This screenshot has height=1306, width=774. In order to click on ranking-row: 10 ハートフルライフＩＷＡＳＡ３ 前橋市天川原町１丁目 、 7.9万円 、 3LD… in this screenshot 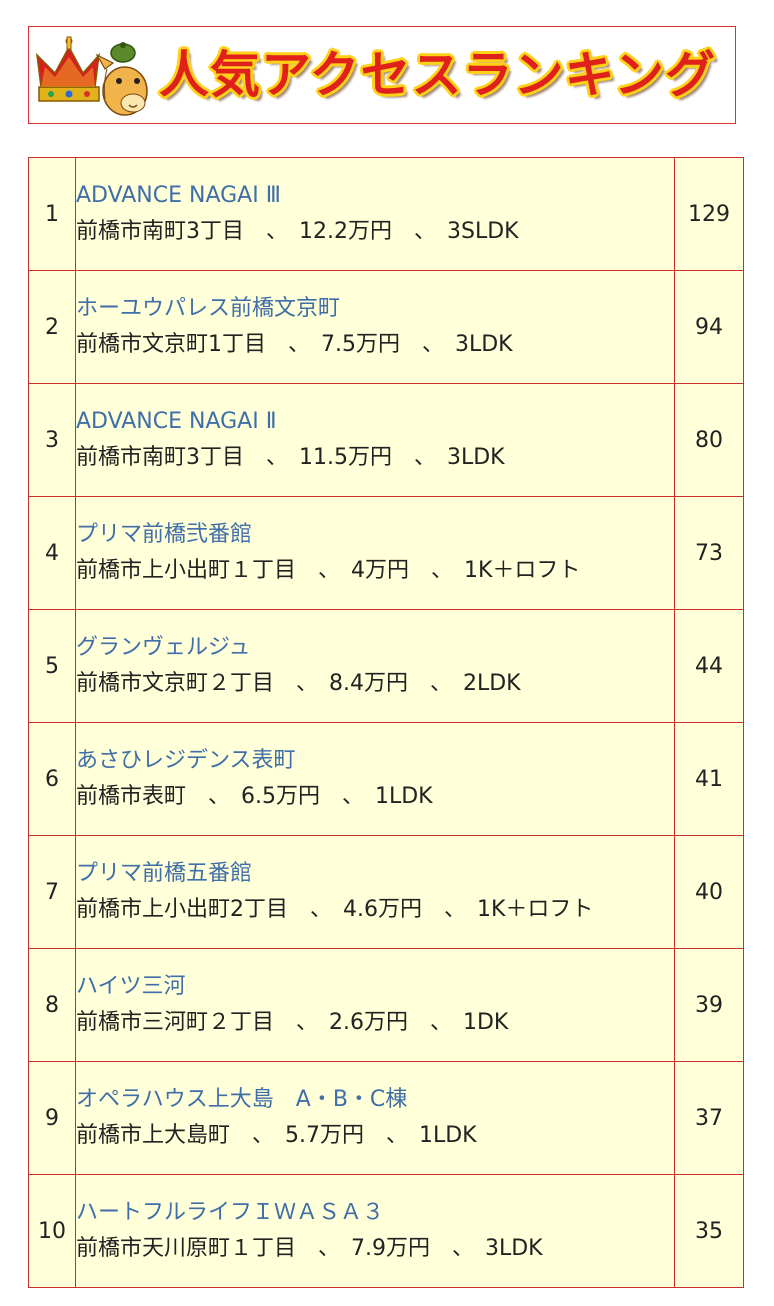, I will do `click(386, 1231)`.